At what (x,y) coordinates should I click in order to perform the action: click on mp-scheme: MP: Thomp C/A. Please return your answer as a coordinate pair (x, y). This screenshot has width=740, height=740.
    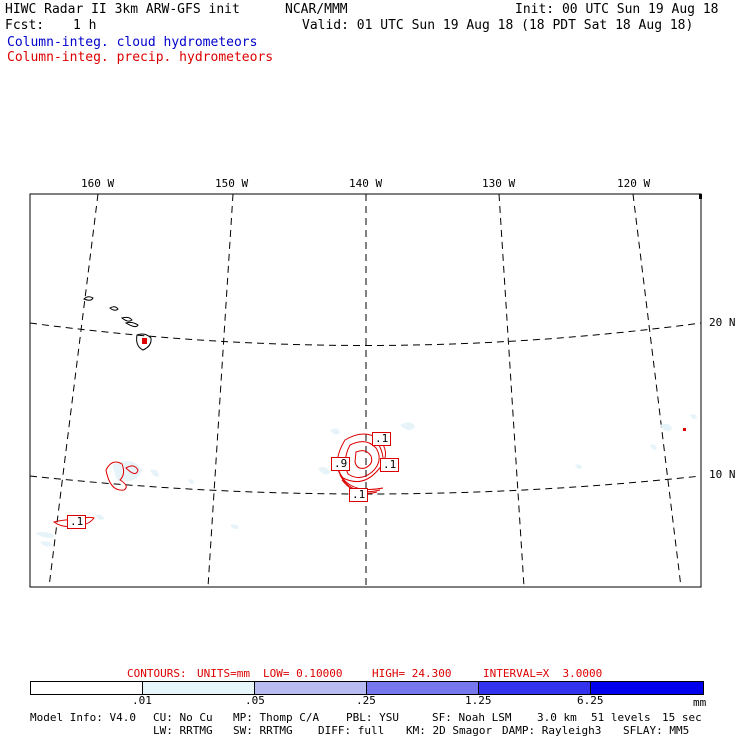
    Looking at the image, I should click on (276, 717).